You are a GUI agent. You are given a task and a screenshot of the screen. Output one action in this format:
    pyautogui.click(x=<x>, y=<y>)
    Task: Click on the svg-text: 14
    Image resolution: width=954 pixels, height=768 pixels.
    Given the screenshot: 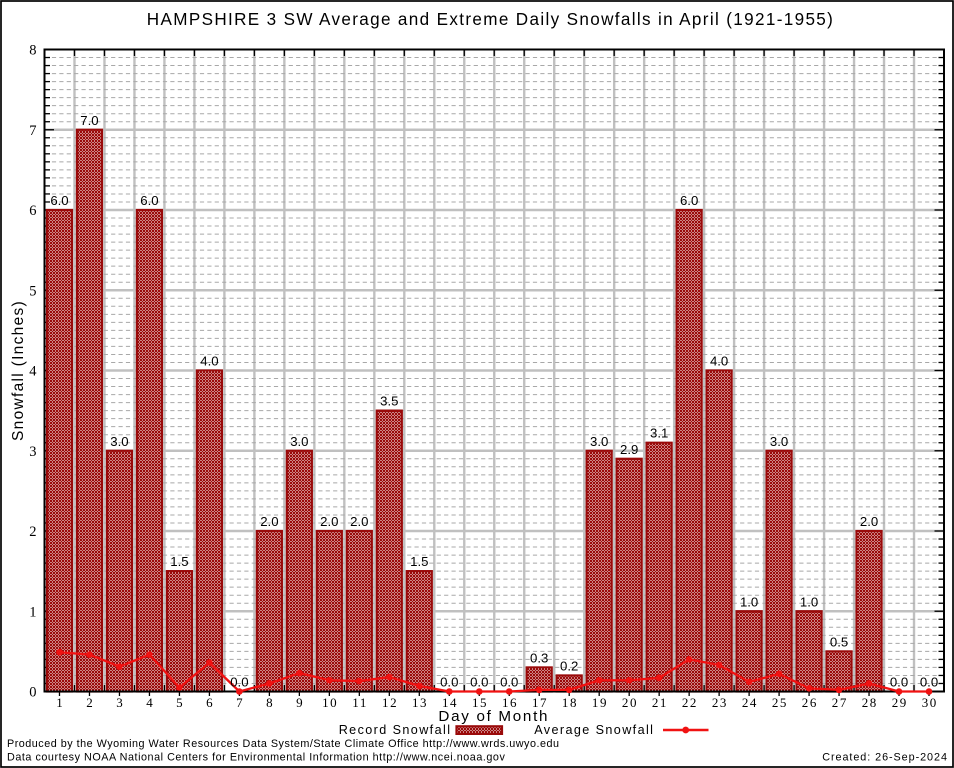 What is the action you would take?
    pyautogui.click(x=450, y=702)
    